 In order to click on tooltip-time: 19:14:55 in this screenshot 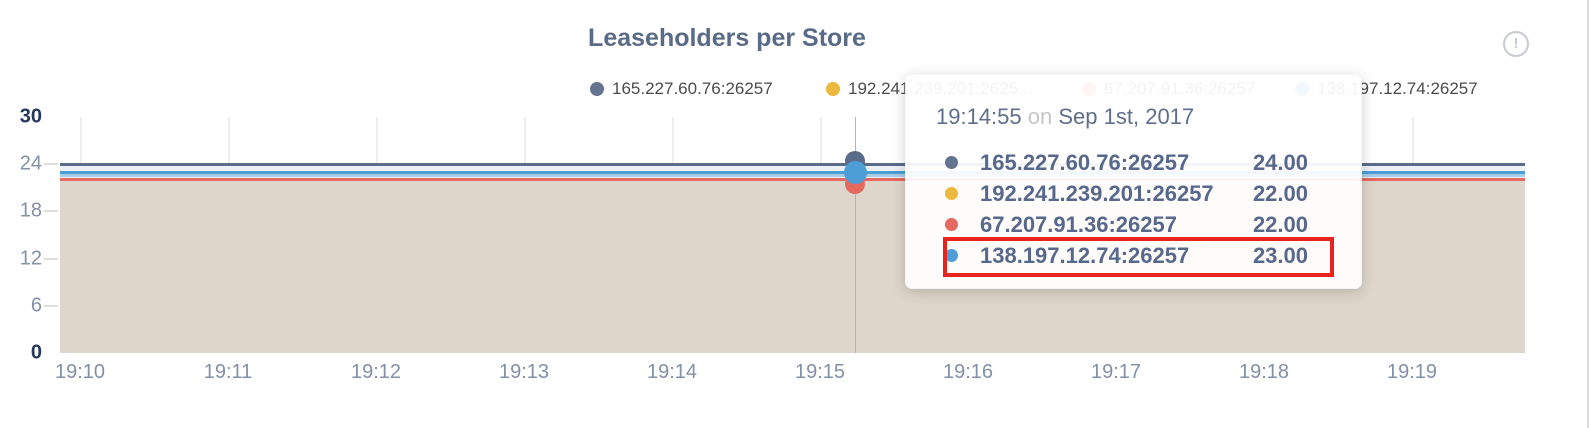, I will do `click(979, 116)`.